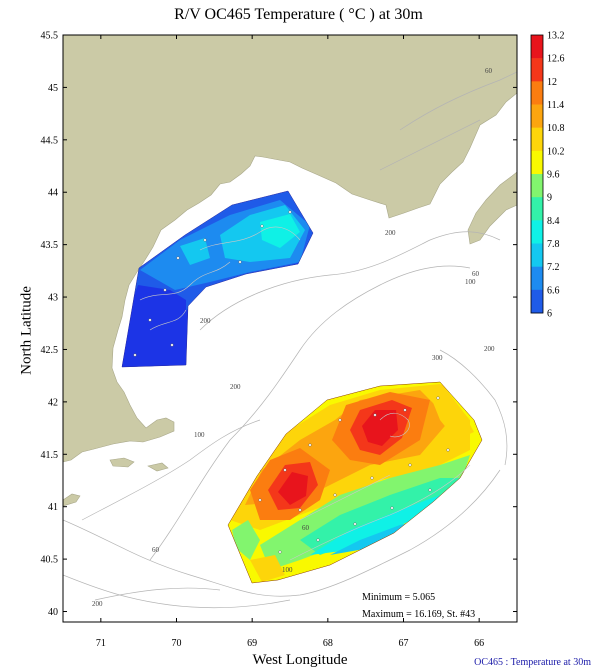 Image resolution: width=597 pixels, height=672 pixels. What do you see at coordinates (300, 660) in the screenshot?
I see `x-axis-label: West Longitude` at bounding box center [300, 660].